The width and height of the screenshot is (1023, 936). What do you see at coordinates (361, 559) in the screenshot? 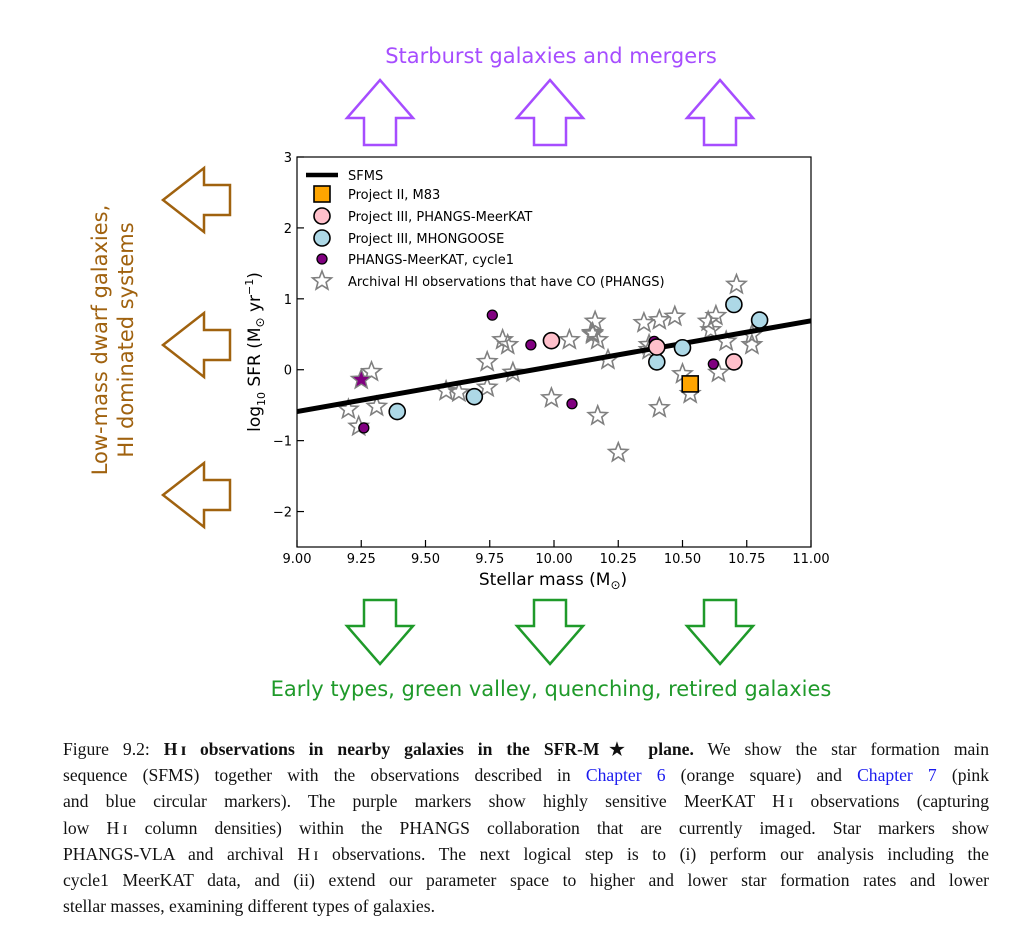
I see `x-tick-label: 9.25` at bounding box center [361, 559].